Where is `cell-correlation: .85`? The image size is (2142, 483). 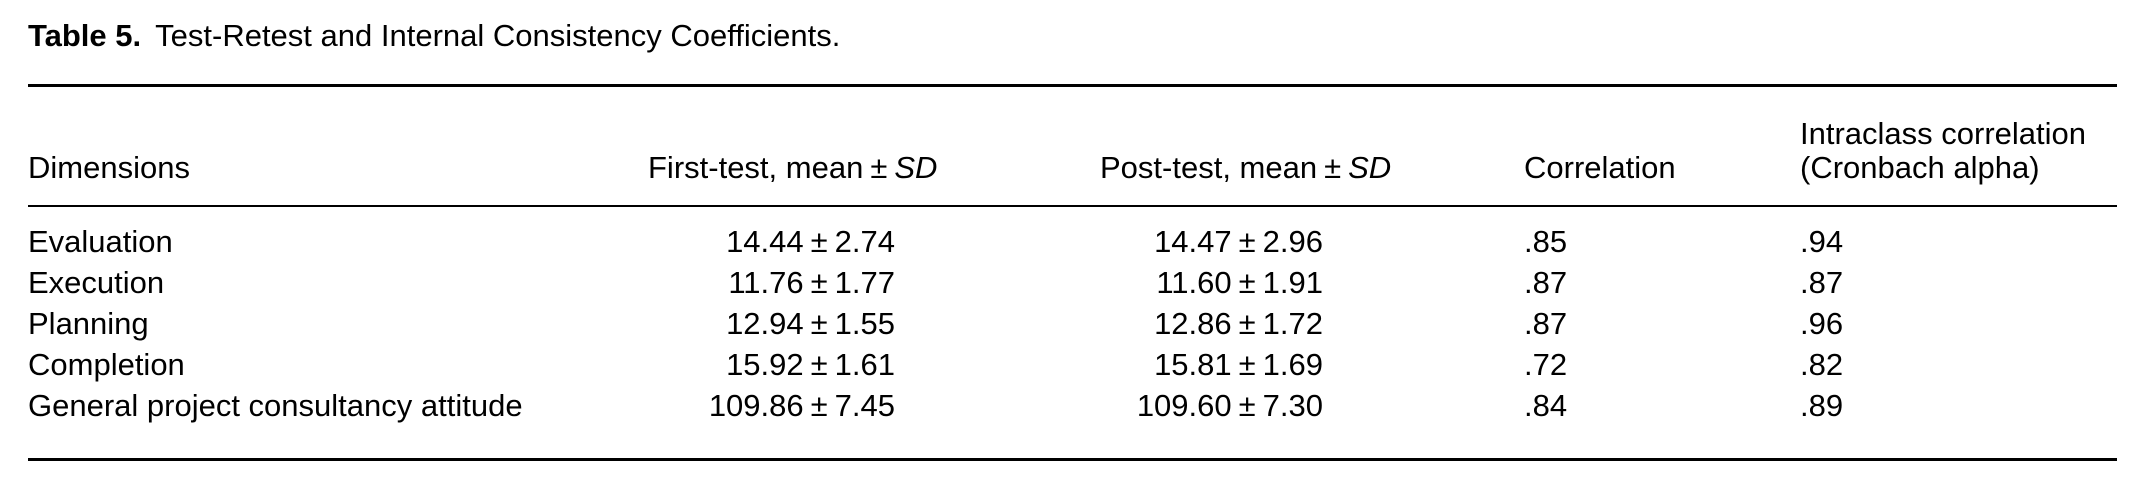 cell-correlation: .85 is located at coordinates (1662, 234).